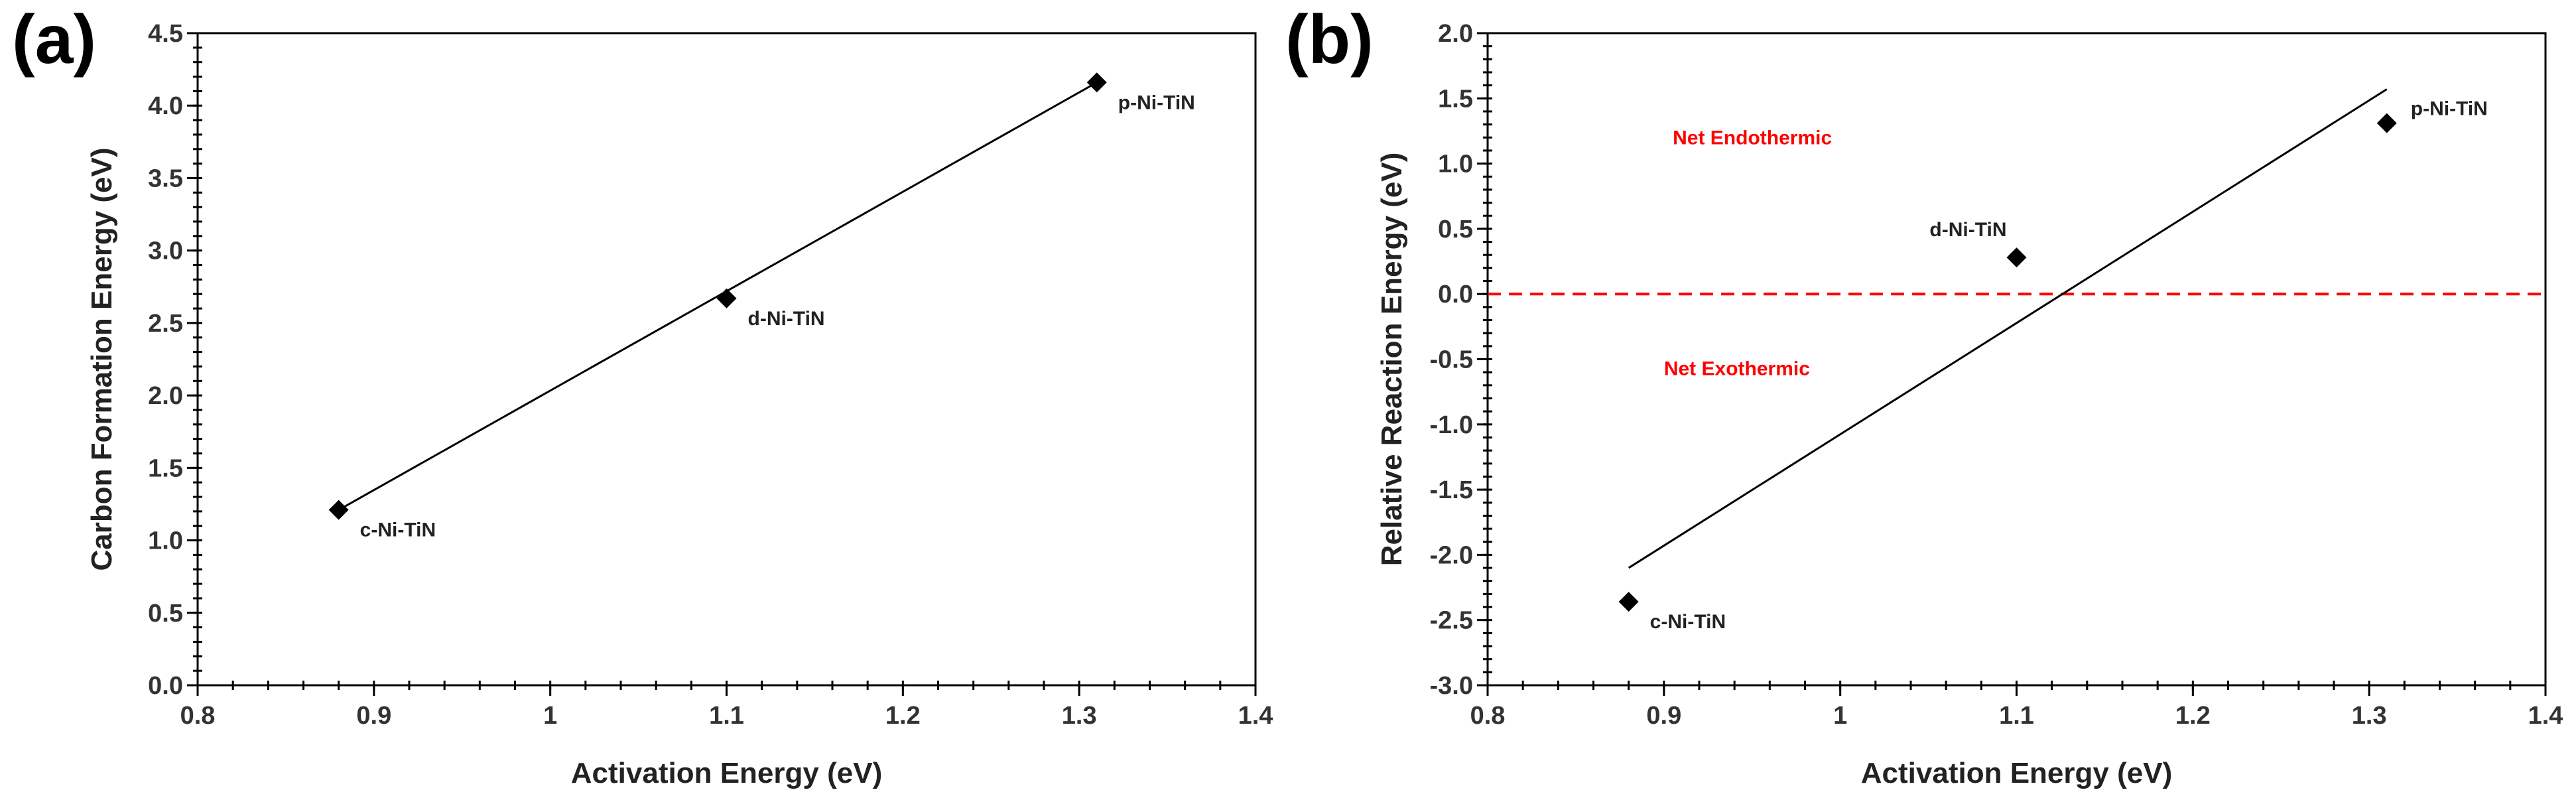  What do you see at coordinates (1392, 360) in the screenshot?
I see `y-axis-title: Relative Reaction Energy (eV)` at bounding box center [1392, 360].